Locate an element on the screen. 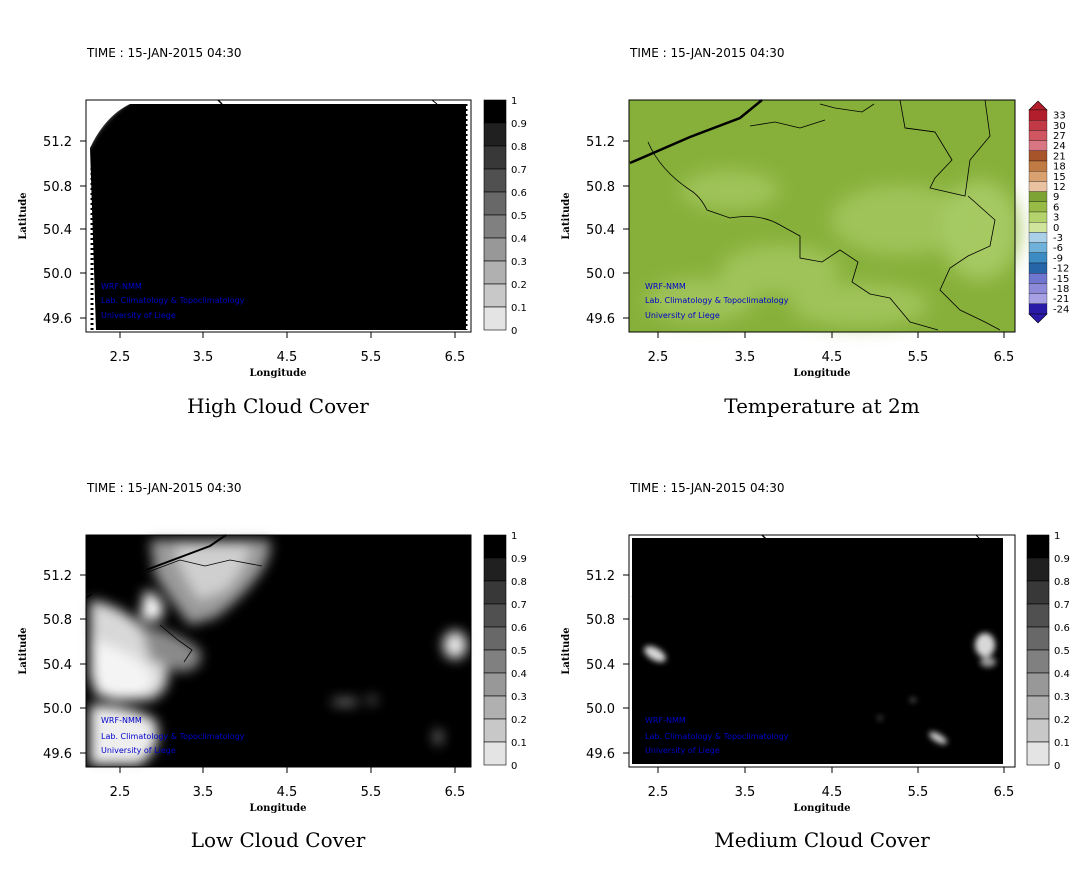 This screenshot has height=869, width=1087. x-tick-label: 3.5 is located at coordinates (203, 357).